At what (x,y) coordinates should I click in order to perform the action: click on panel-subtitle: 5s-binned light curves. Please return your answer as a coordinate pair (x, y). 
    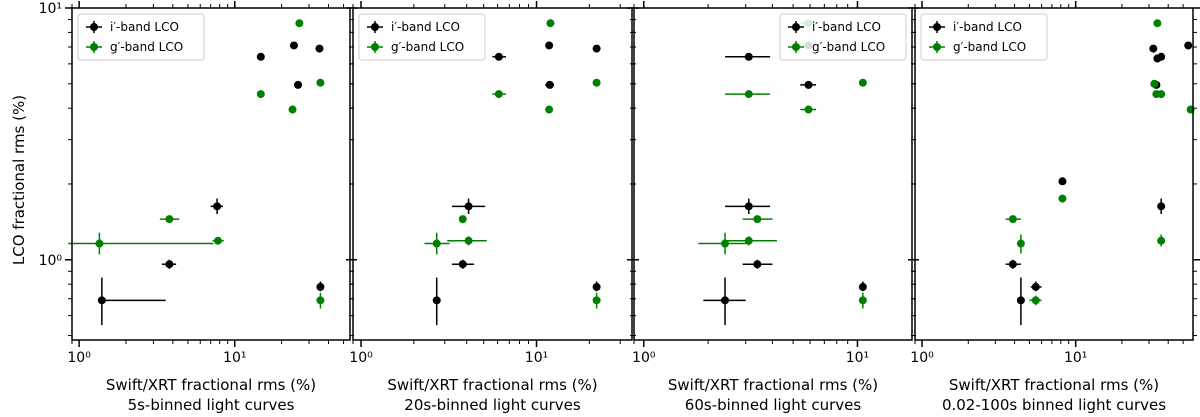
    Looking at the image, I should click on (211, 405).